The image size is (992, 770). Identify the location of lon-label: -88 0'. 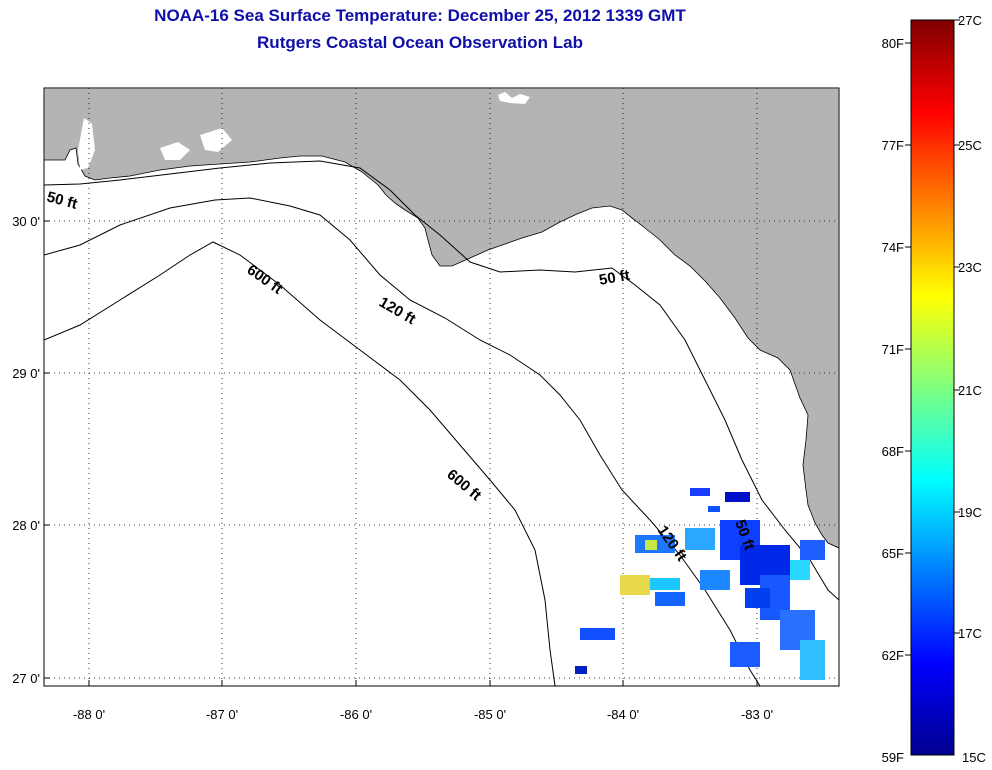
(89, 714).